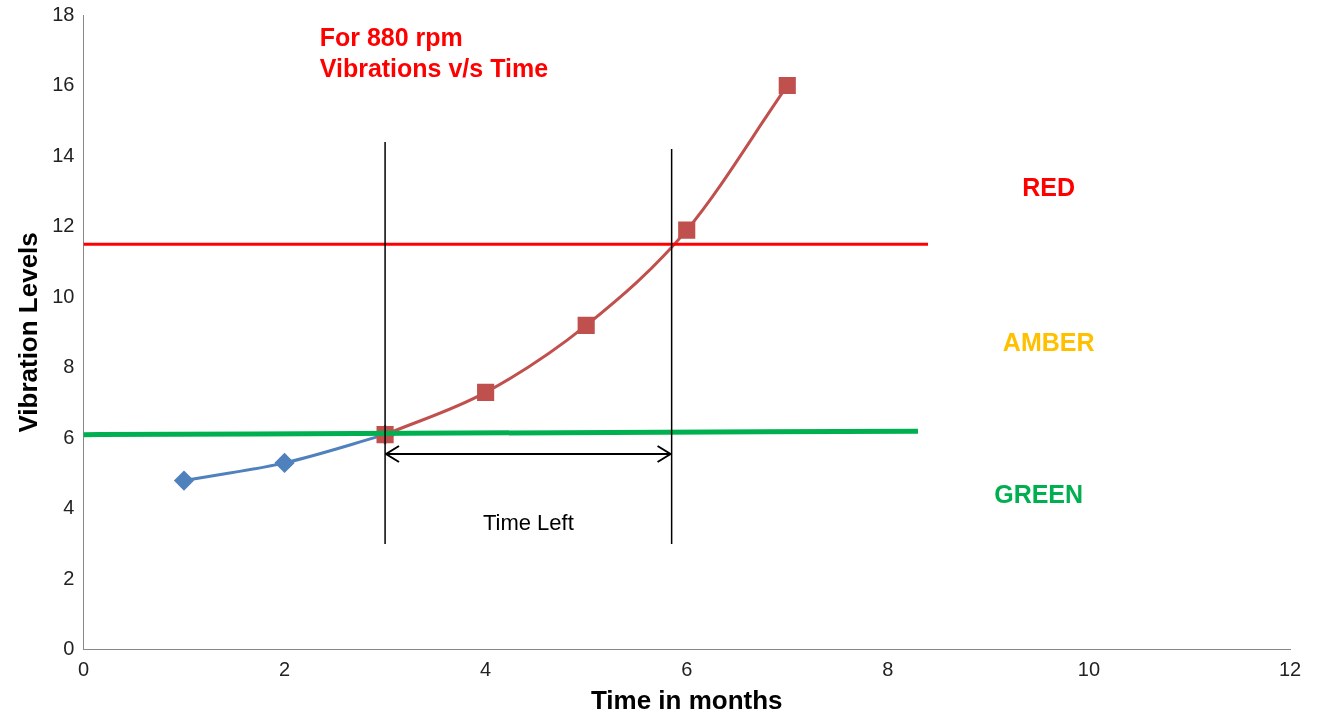 This screenshot has height=726, width=1320. Describe the element at coordinates (63, 154) in the screenshot. I see `y-tick-label: 14` at that location.